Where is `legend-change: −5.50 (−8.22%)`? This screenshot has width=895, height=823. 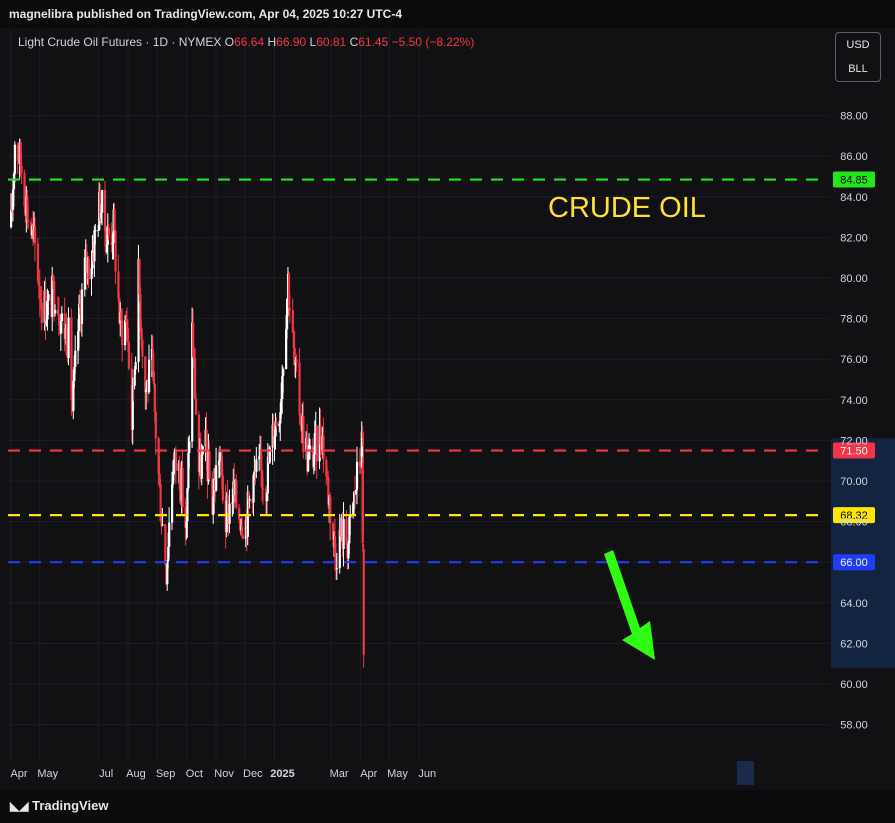 legend-change: −5.50 (−8.22%) is located at coordinates (433, 42).